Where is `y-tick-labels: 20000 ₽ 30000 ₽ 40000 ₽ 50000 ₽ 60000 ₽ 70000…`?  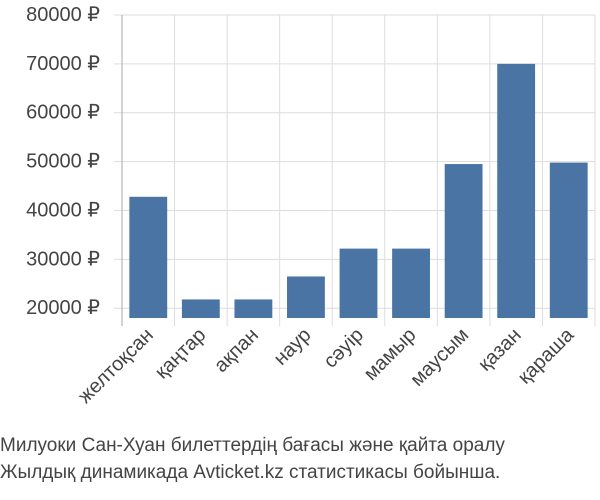
y-tick-labels: 20000 ₽ 30000 ₽ 40000 ₽ 50000 ₽ 60000 ₽ 70000… is located at coordinates (63, 161).